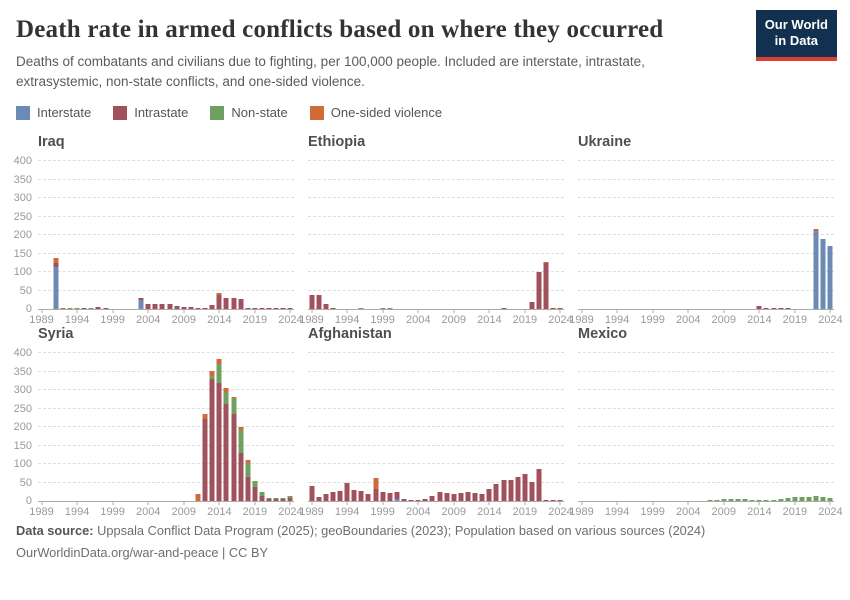  What do you see at coordinates (312, 494) in the screenshot?
I see `bar-segment-afghanistan-1989-intrastate` at bounding box center [312, 494].